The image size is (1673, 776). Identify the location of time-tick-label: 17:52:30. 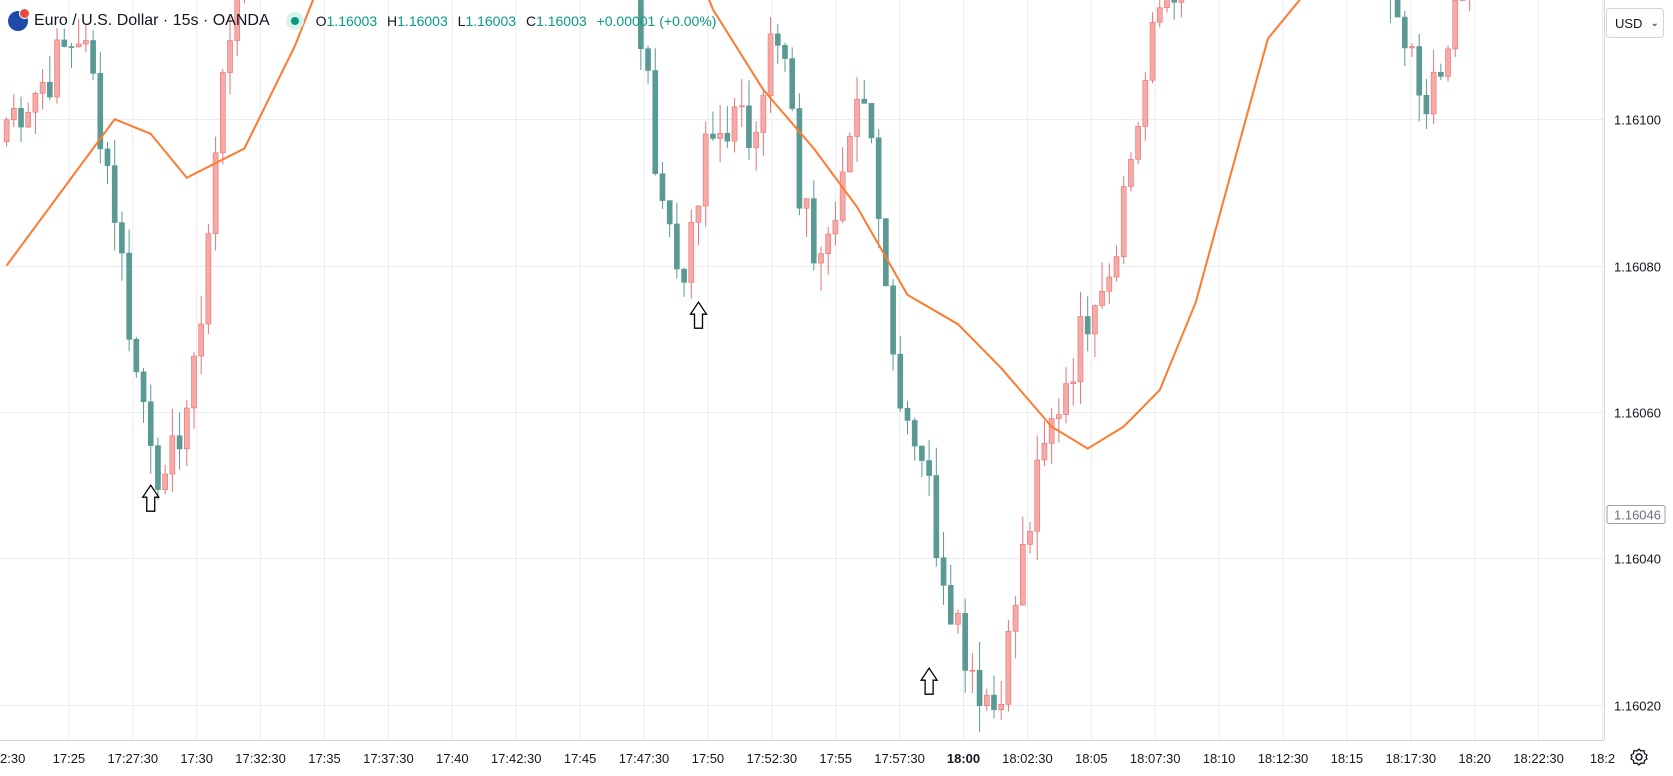
(771, 758).